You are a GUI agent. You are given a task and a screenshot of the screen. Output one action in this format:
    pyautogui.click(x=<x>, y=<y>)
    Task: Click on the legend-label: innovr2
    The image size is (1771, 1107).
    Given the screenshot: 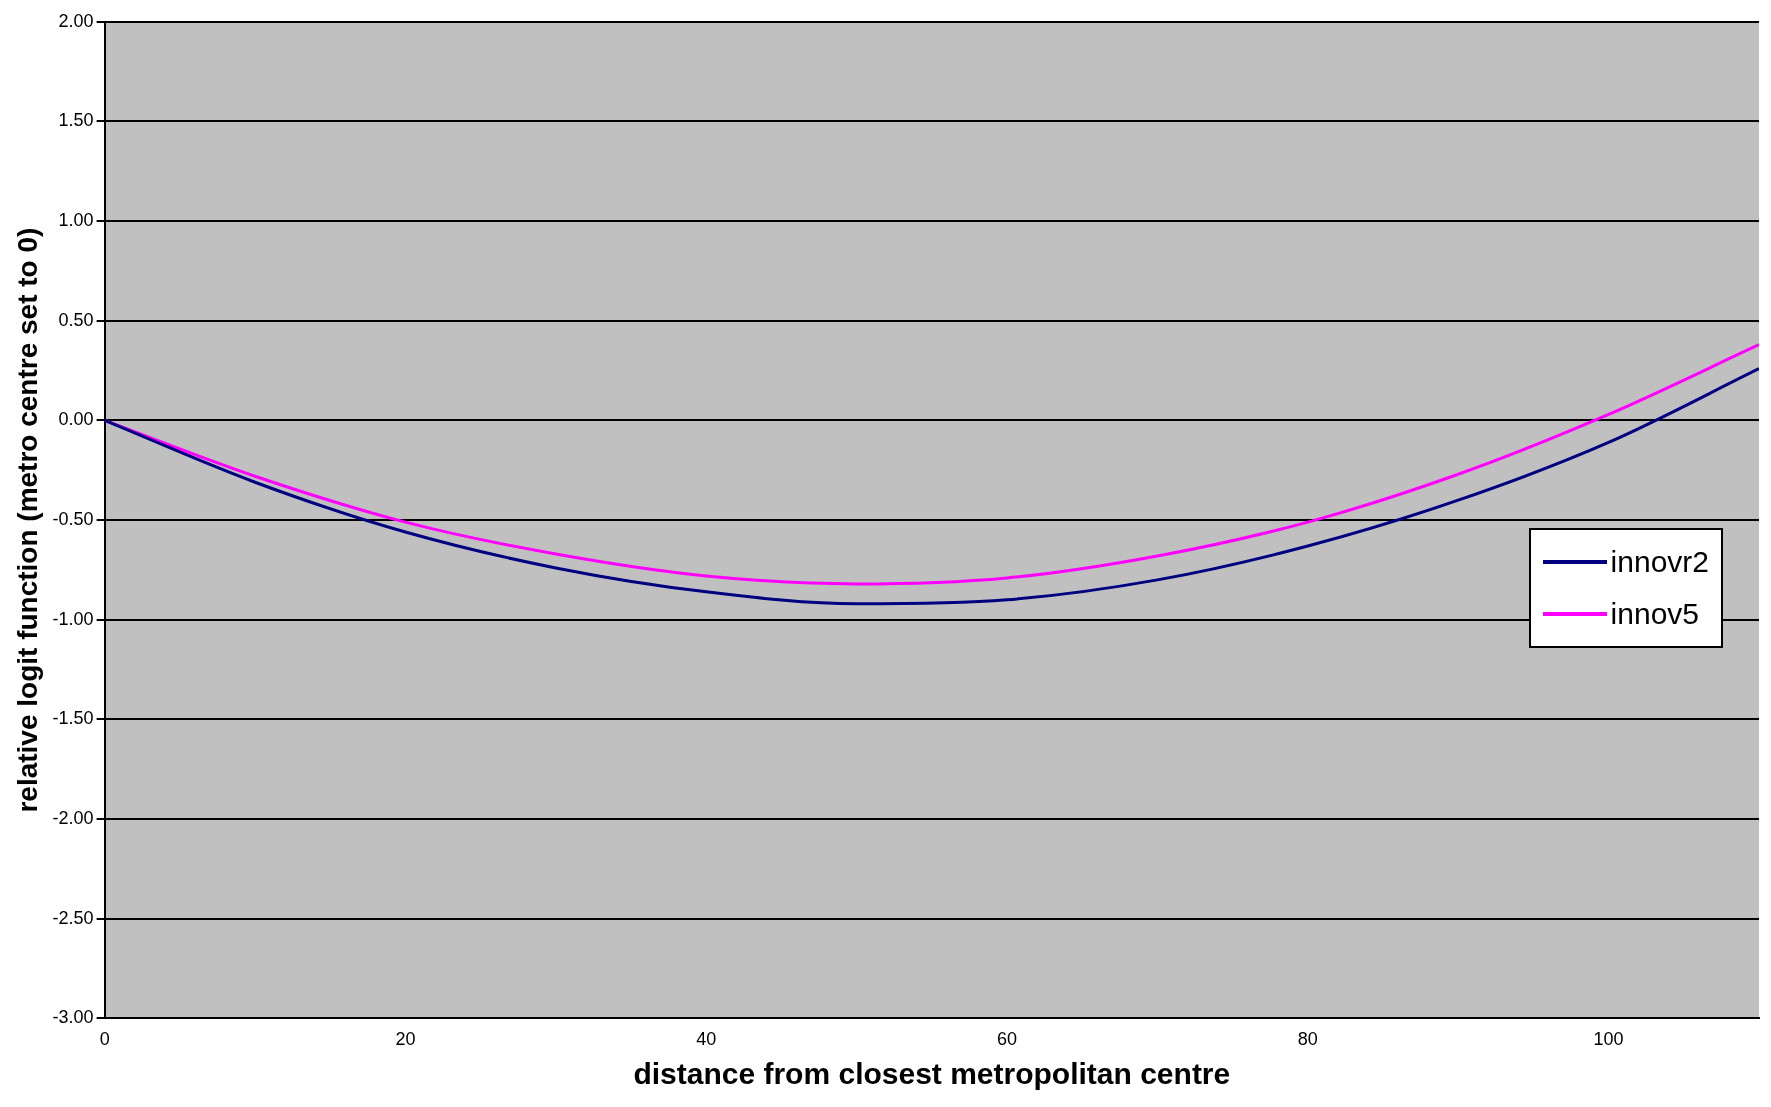 What is the action you would take?
    pyautogui.click(x=1659, y=562)
    